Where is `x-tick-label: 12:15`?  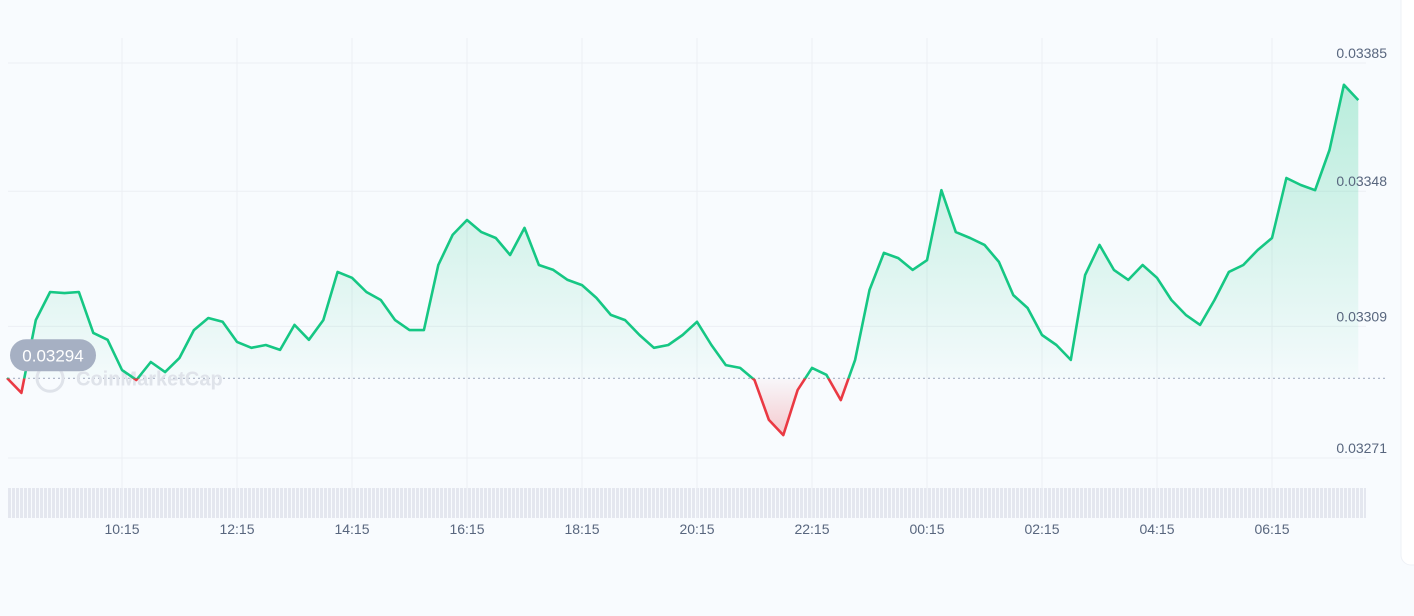 x-tick-label: 12:15 is located at coordinates (236, 529).